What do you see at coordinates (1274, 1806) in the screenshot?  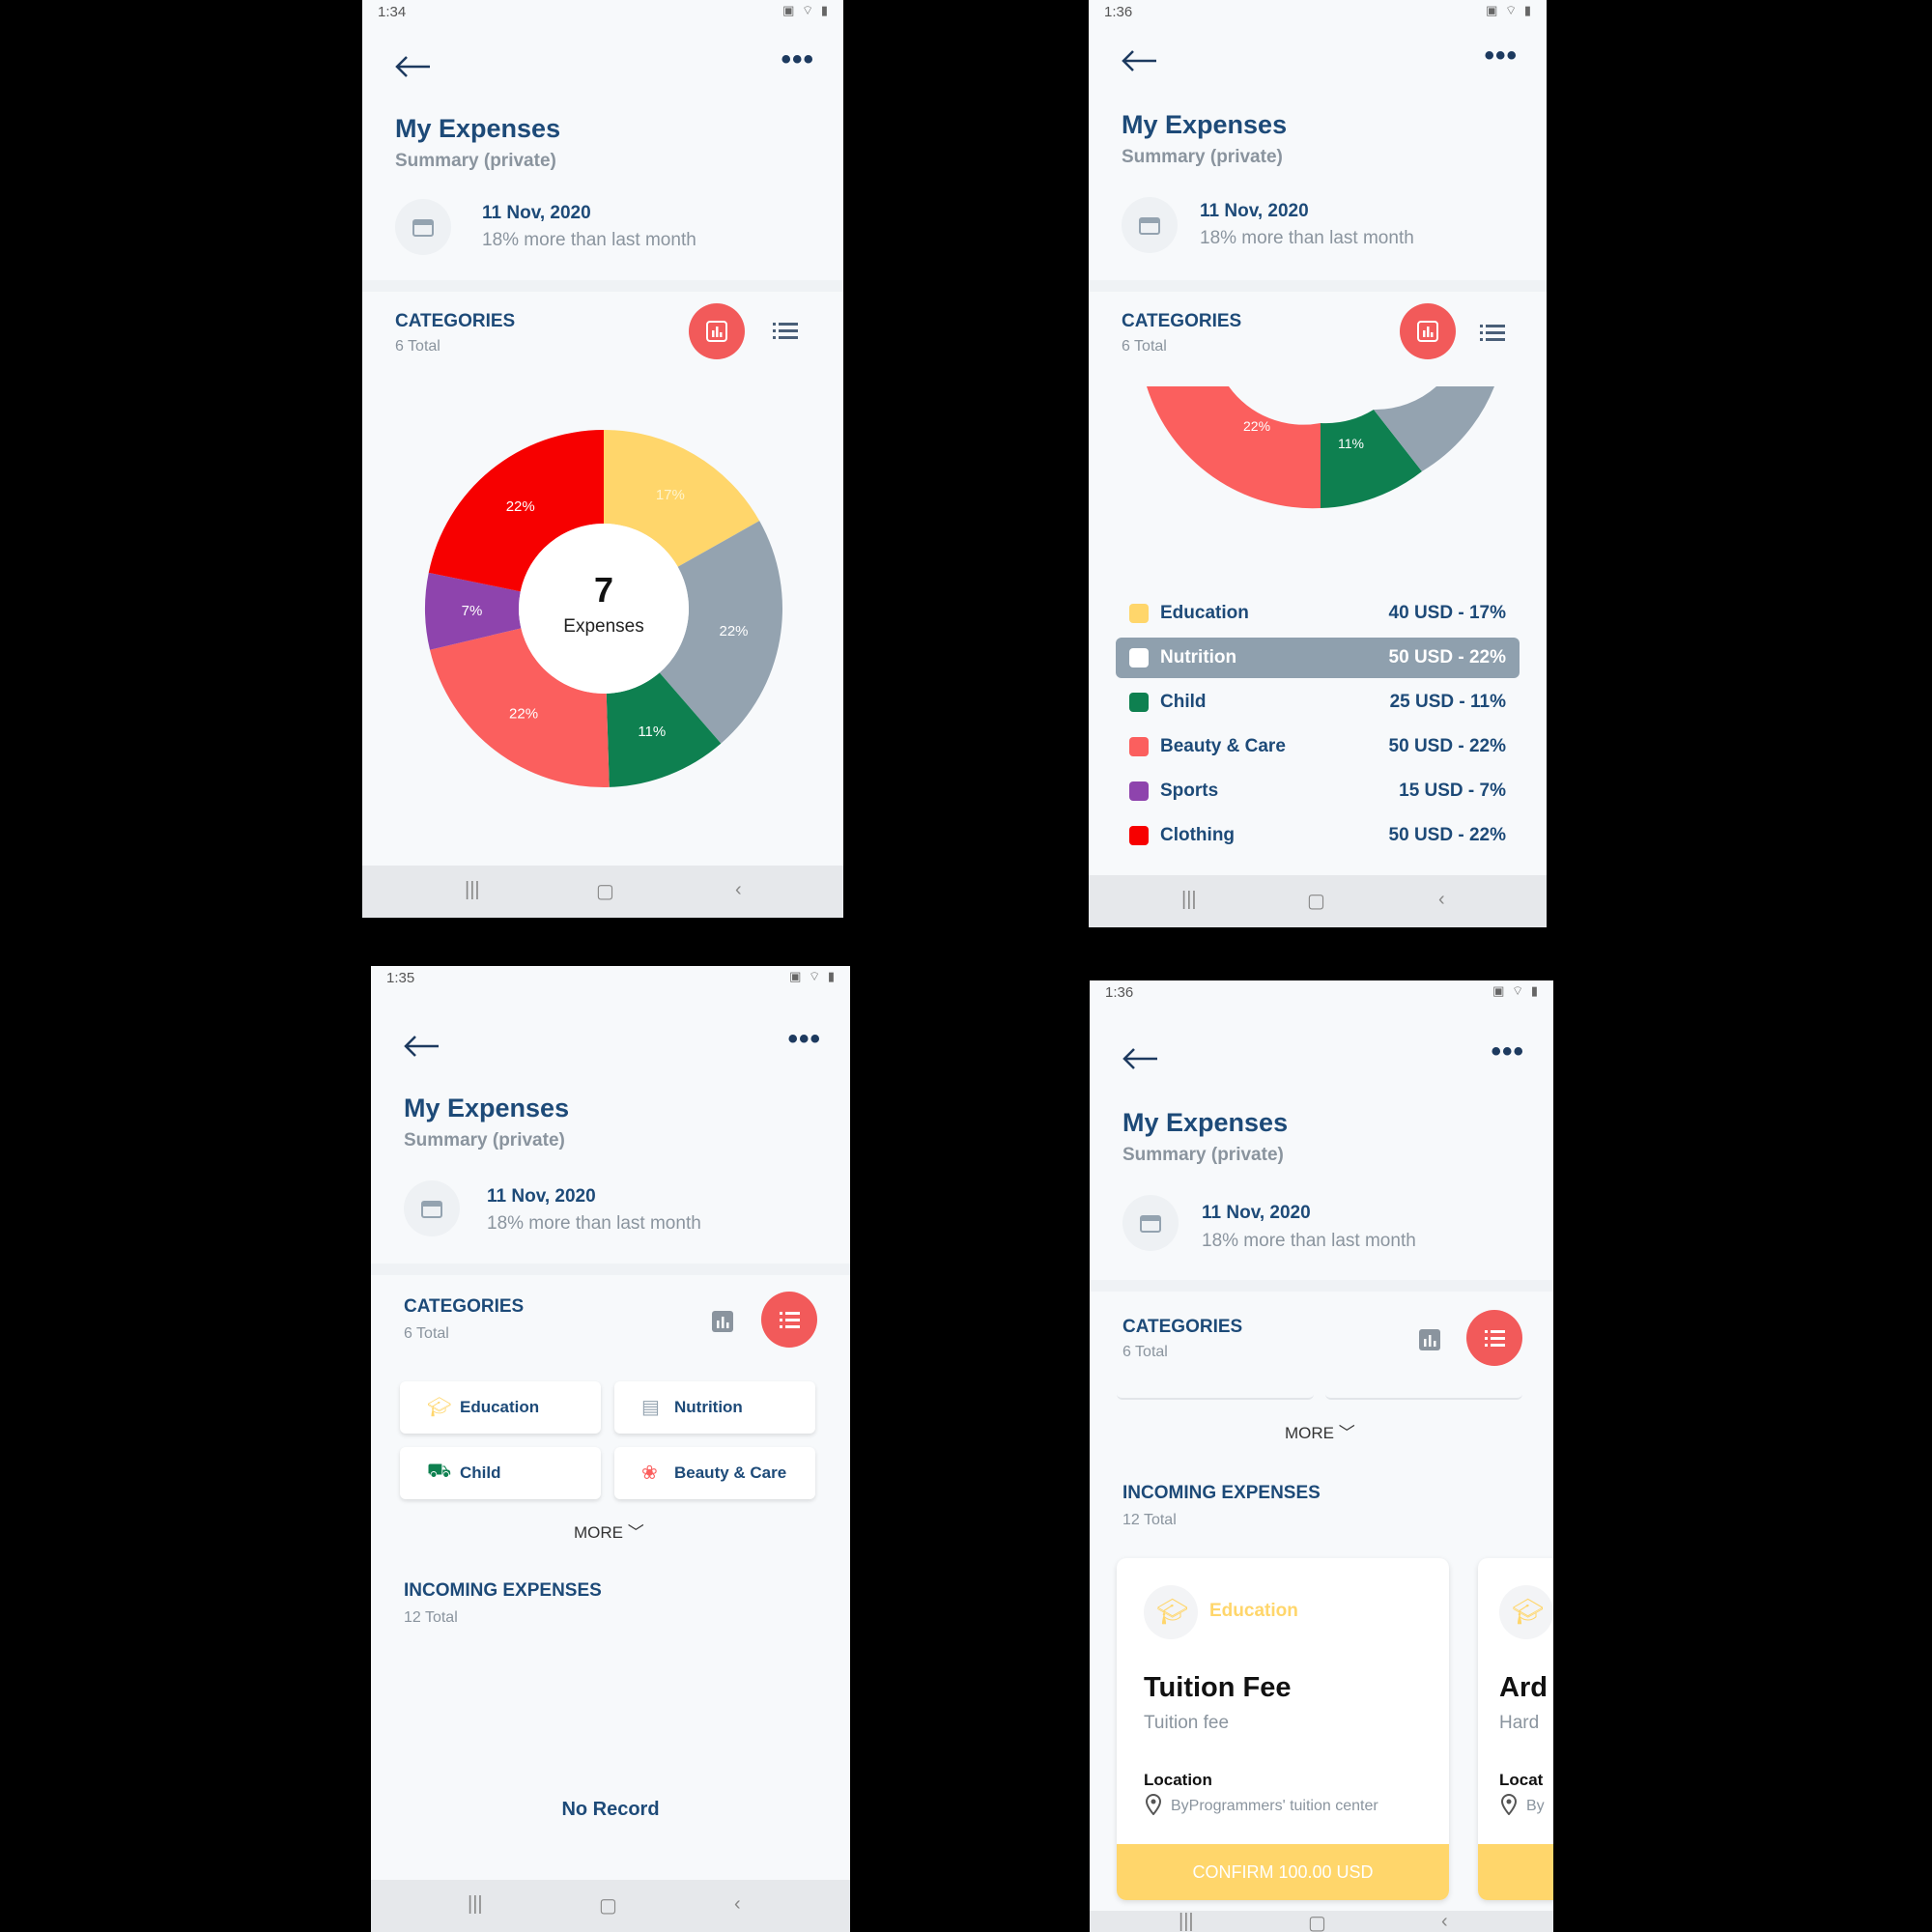 I see `card-address: ByProgrammers' tuition center` at bounding box center [1274, 1806].